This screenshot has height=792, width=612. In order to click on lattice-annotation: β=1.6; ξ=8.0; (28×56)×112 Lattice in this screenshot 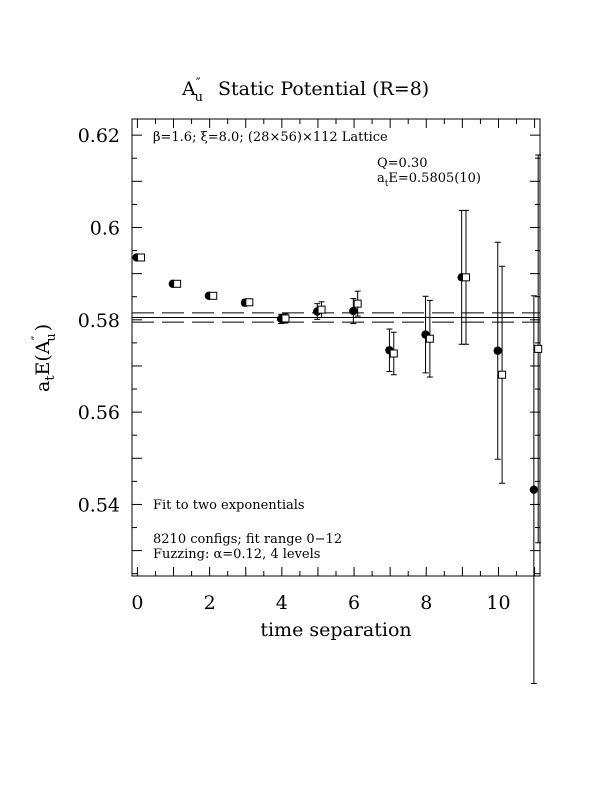, I will do `click(270, 137)`.